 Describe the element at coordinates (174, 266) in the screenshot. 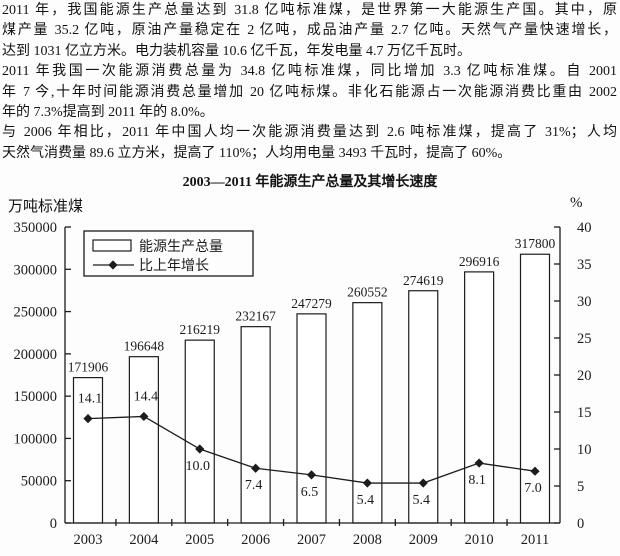

I see `svg-text: 比上年增长` at that location.